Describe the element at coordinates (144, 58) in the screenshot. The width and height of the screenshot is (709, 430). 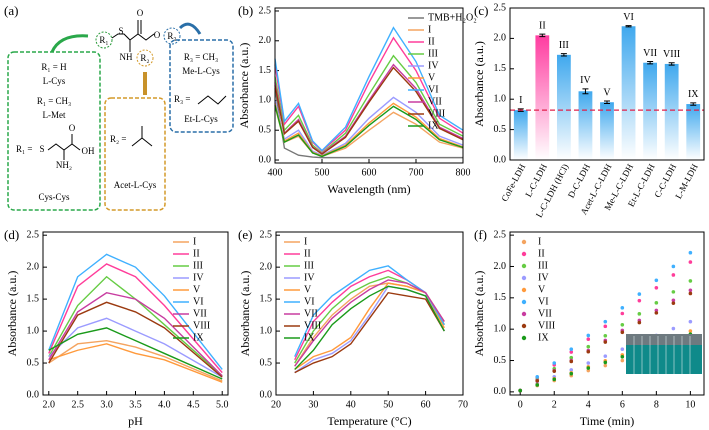
I see `core-r2: R₂` at that location.